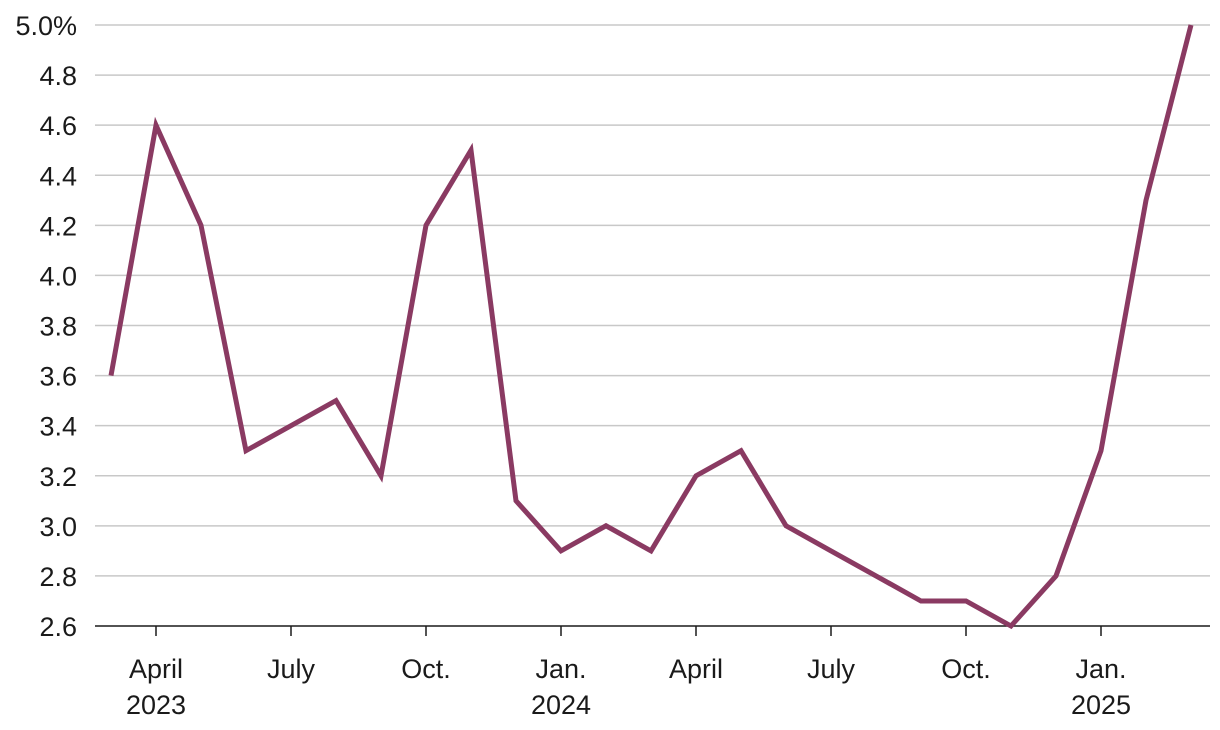  What do you see at coordinates (46, 26) in the screenshot?
I see `y-tick-label: 5.0%` at bounding box center [46, 26].